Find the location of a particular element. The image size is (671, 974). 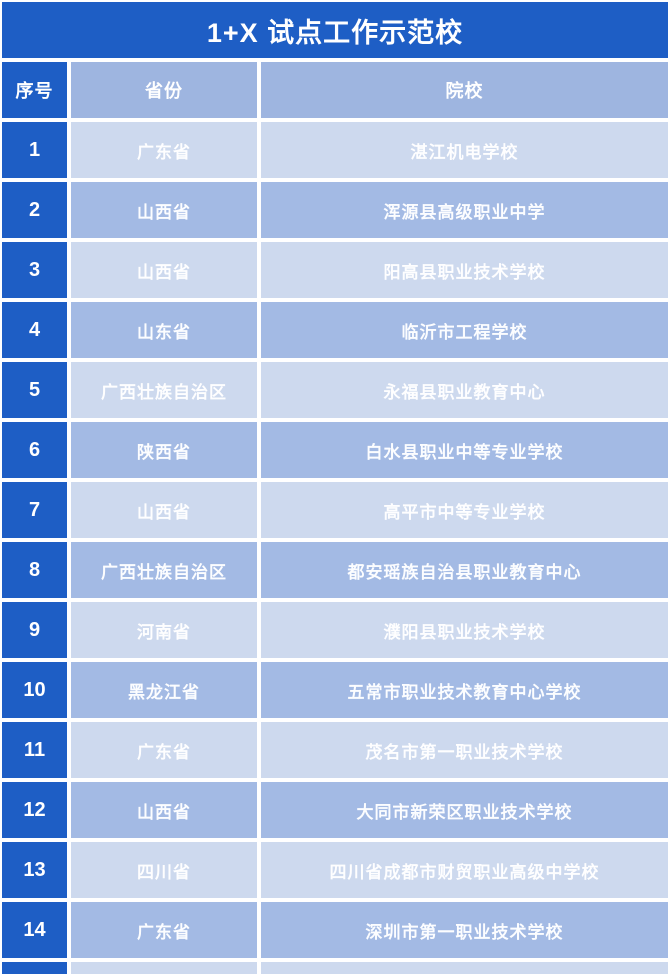

header-province: 省份 is located at coordinates (164, 90).